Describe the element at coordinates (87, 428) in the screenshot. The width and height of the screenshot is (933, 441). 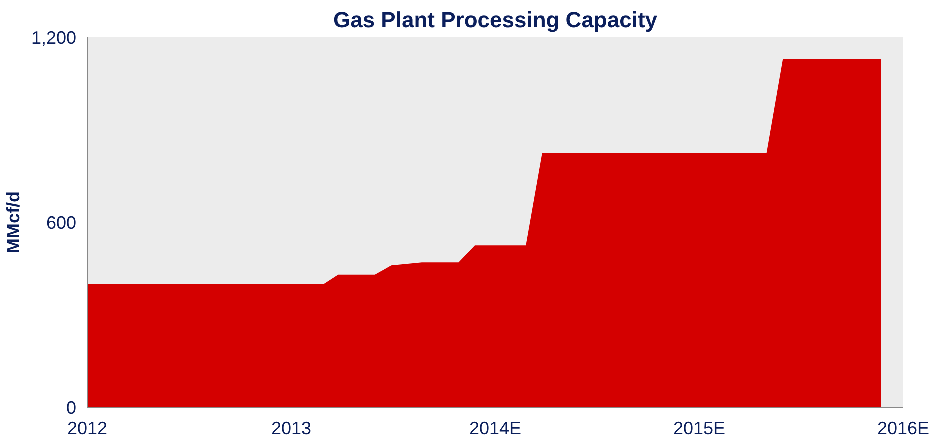
I see `x-tick-label: 2012` at that location.